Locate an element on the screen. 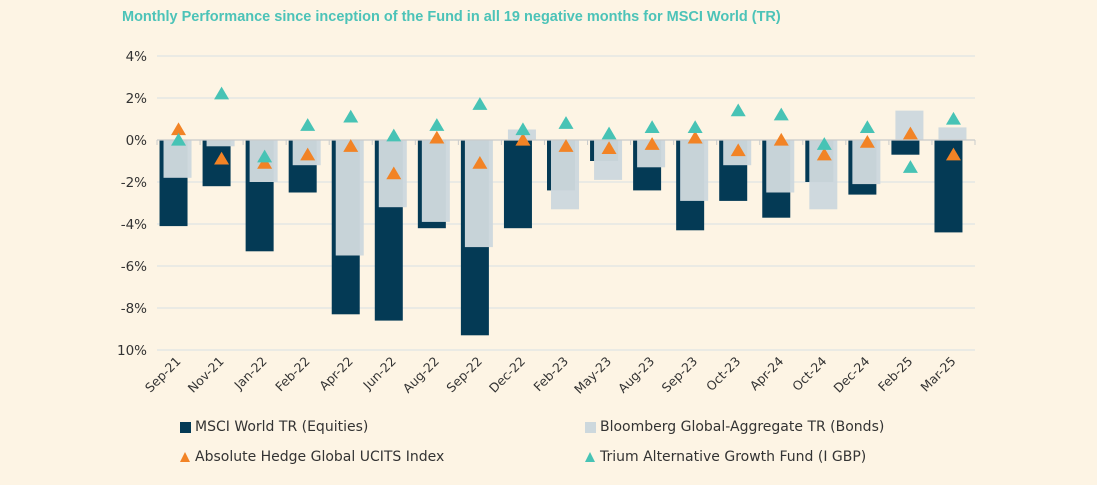 This screenshot has height=485, width=1097. y-tick-label: -4% is located at coordinates (134, 225).